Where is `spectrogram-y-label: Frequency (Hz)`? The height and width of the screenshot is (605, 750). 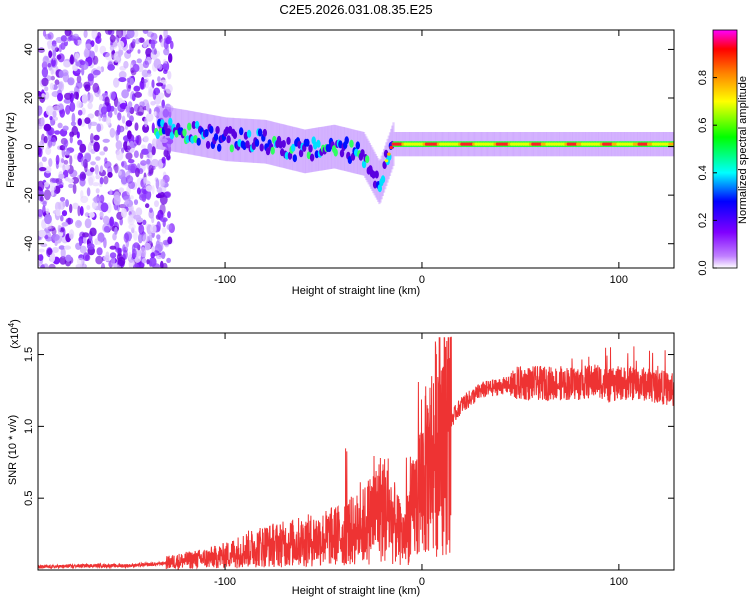 spectrogram-y-label: Frequency (Hz) is located at coordinates (11, 150).